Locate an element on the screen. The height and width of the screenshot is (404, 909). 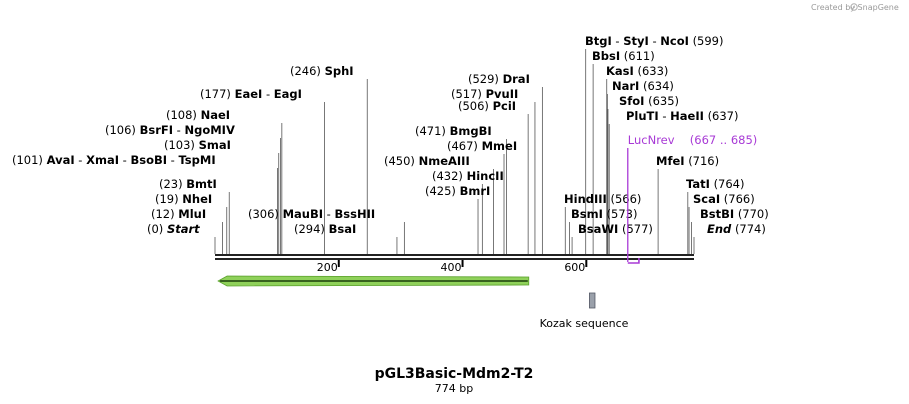
site-label: MfeI (716) is located at coordinates (687, 161).